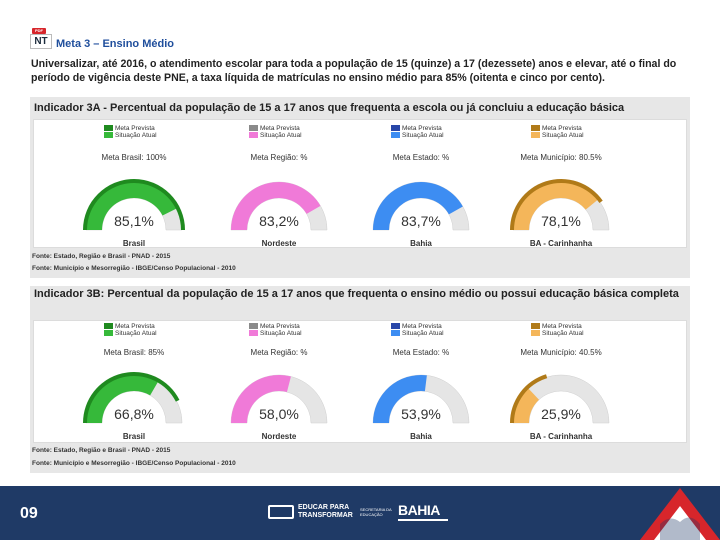 This screenshot has height=540, width=720. I want to click on page-title: Meta 3 – Ensino Médio, so click(115, 44).